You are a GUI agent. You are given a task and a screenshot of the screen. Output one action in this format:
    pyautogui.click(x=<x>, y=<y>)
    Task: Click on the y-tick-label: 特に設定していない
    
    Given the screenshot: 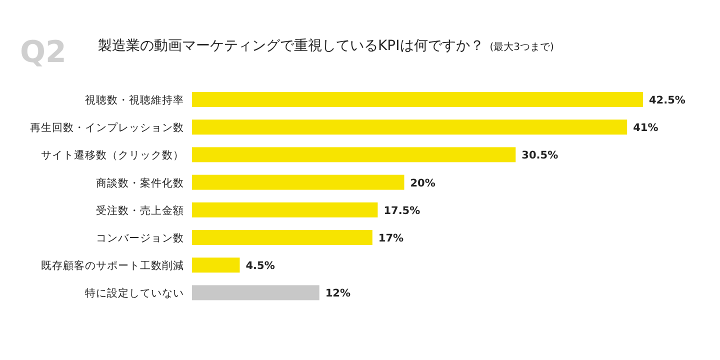 What is the action you would take?
    pyautogui.click(x=134, y=293)
    